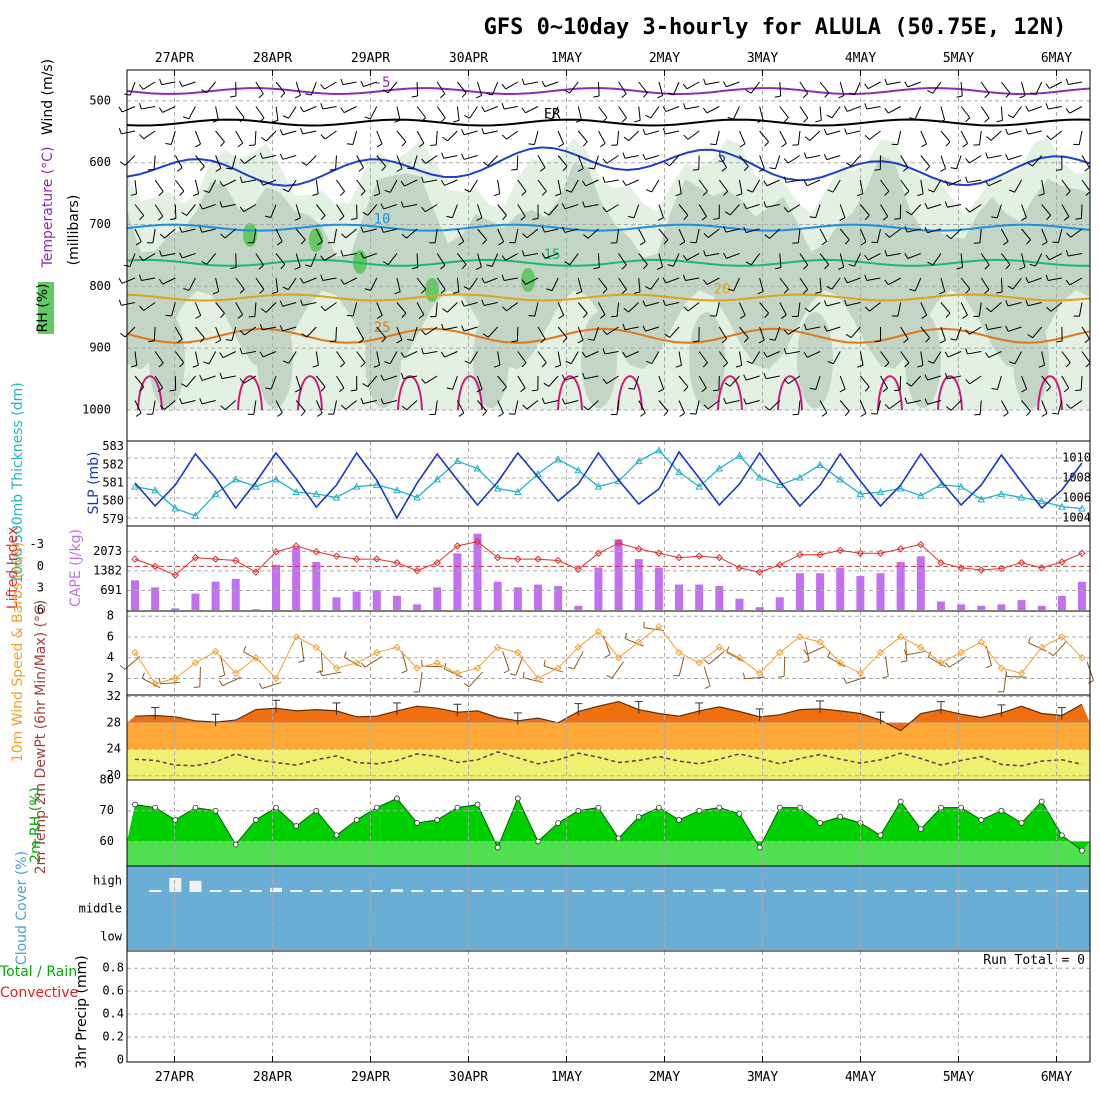 Image resolution: width=1100 pixels, height=1100 pixels. What do you see at coordinates (598, 588) in the screenshot?
I see `cape-bar` at bounding box center [598, 588].